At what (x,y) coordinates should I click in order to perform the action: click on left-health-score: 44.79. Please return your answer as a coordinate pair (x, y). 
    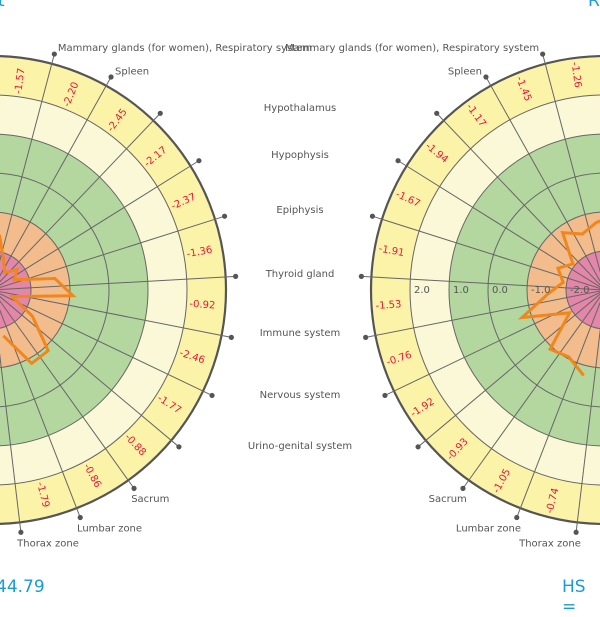
    Looking at the image, I should click on (22, 587).